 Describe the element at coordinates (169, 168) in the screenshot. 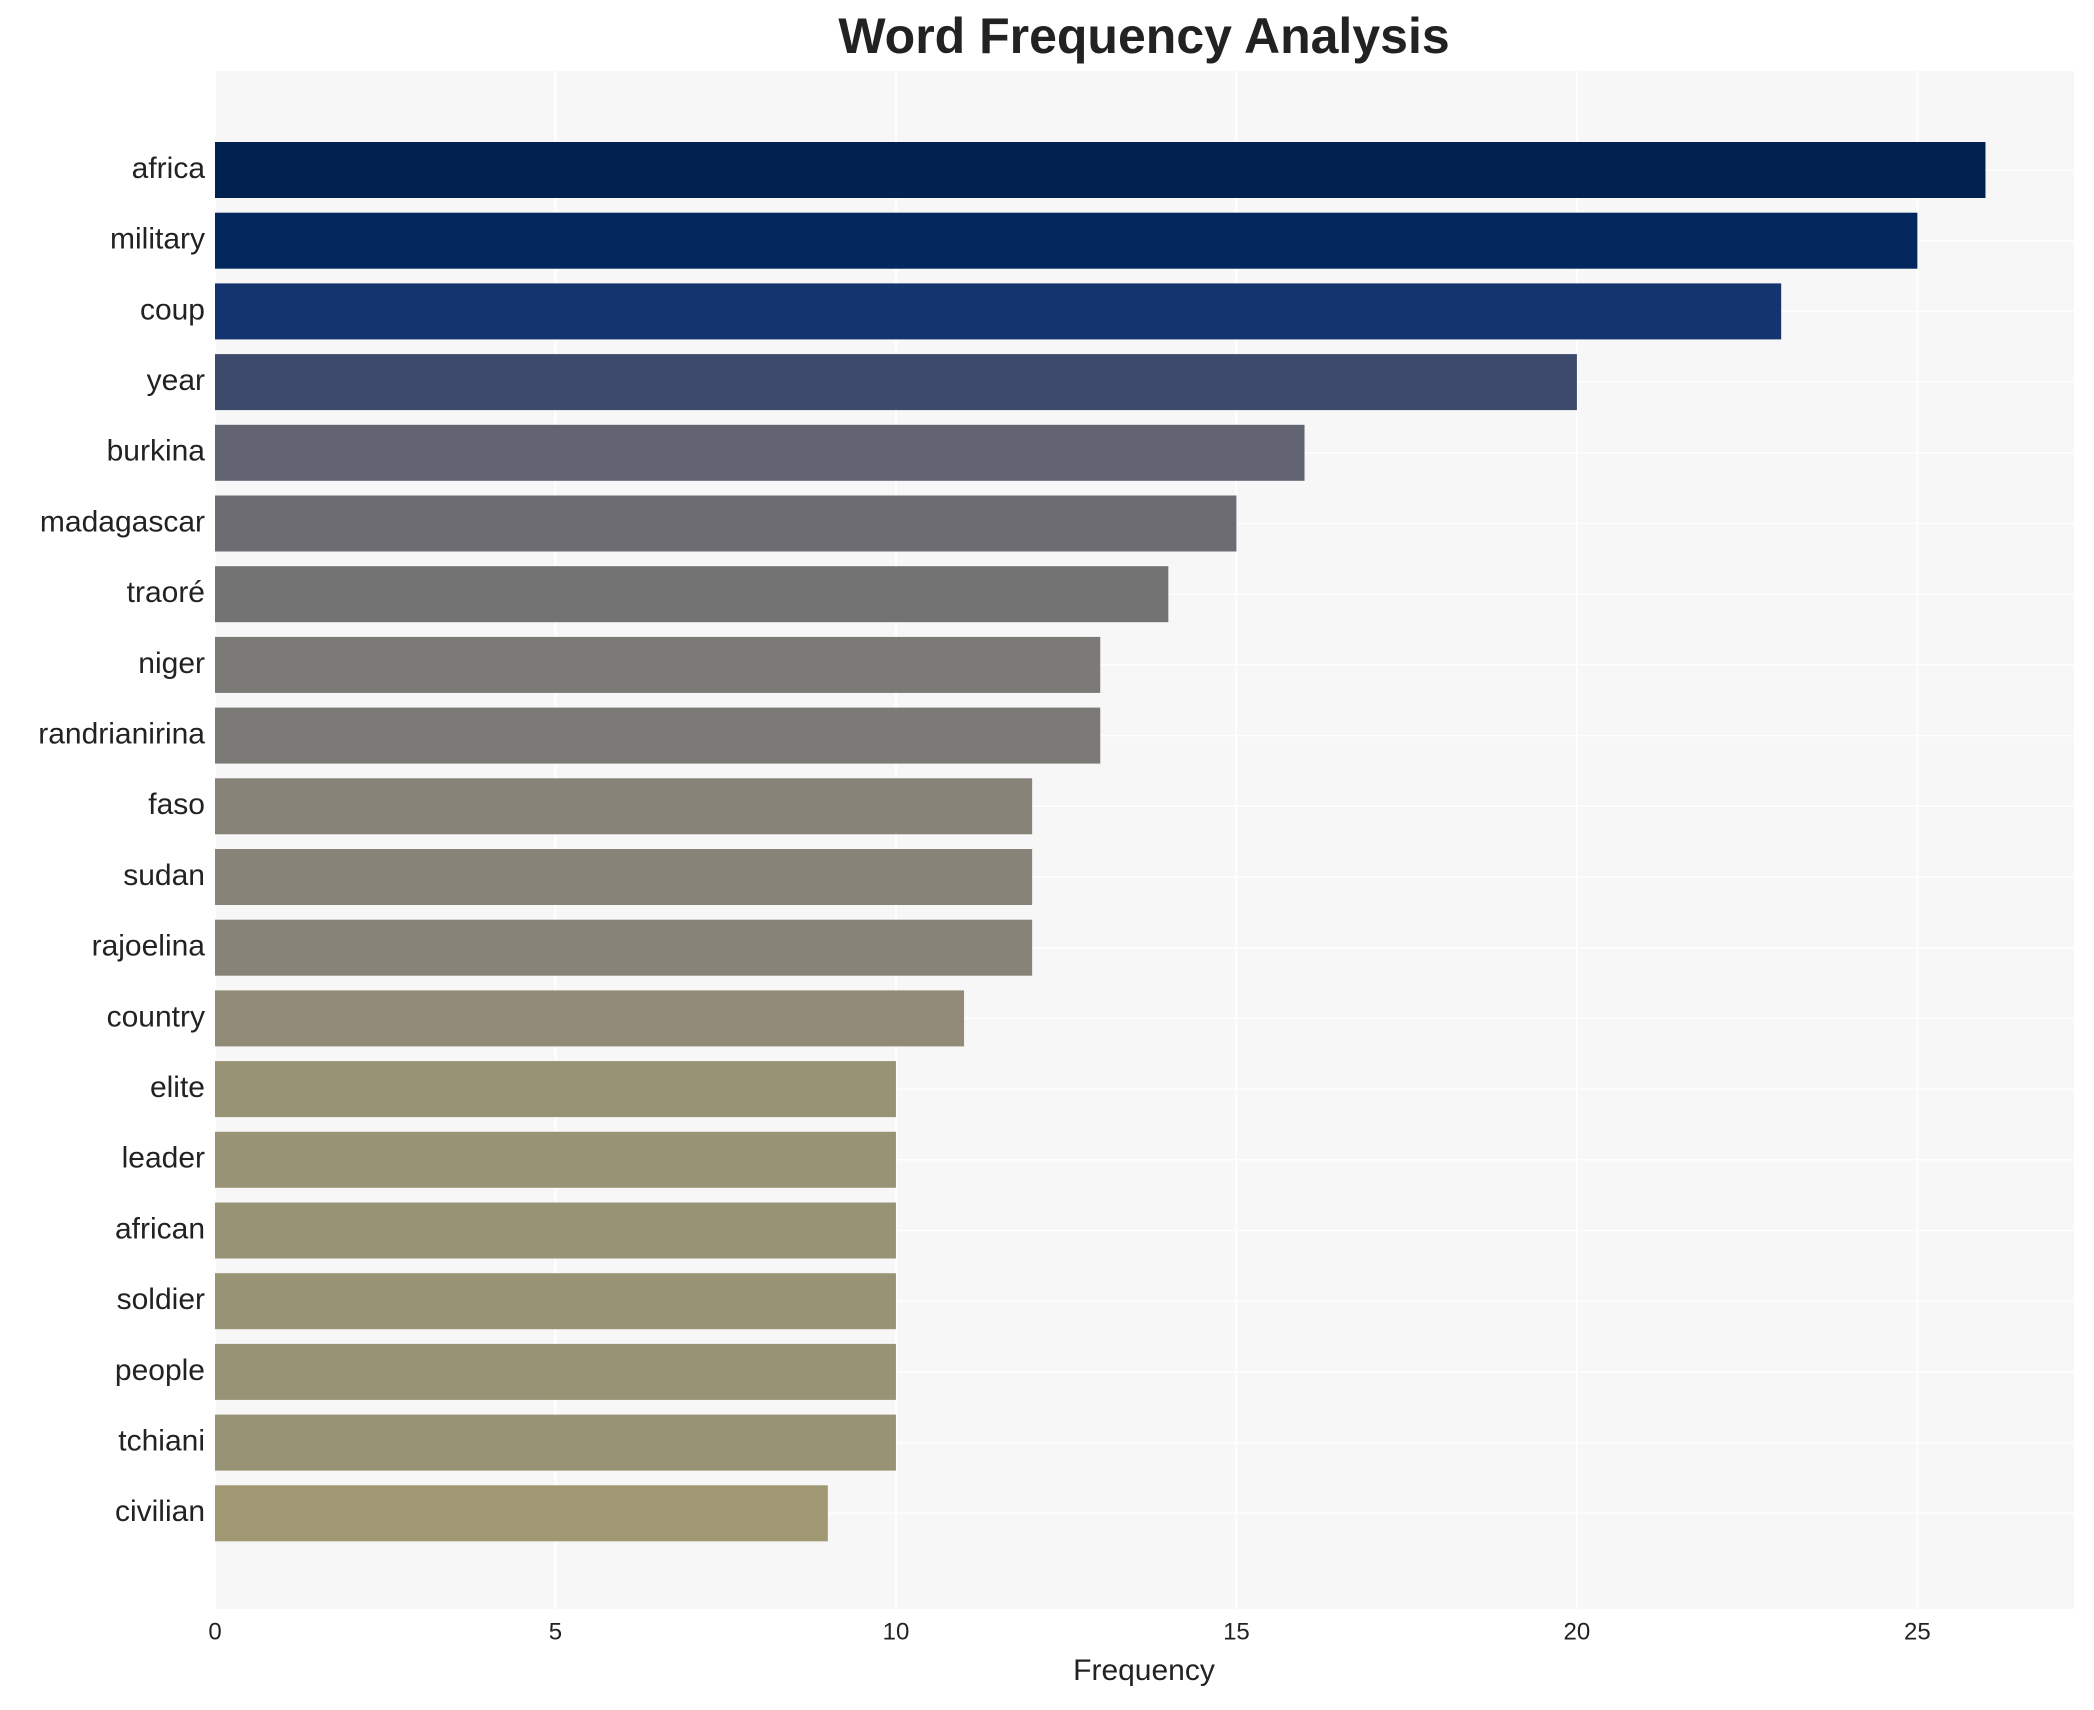

I see `y-tick-label: africa` at that location.